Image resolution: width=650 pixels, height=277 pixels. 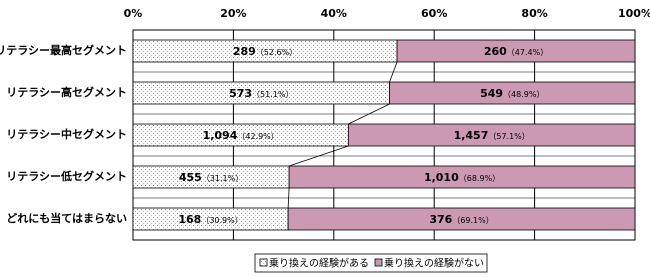 What do you see at coordinates (534, 13) in the screenshot?
I see `x-tick-label: 80%` at bounding box center [534, 13].